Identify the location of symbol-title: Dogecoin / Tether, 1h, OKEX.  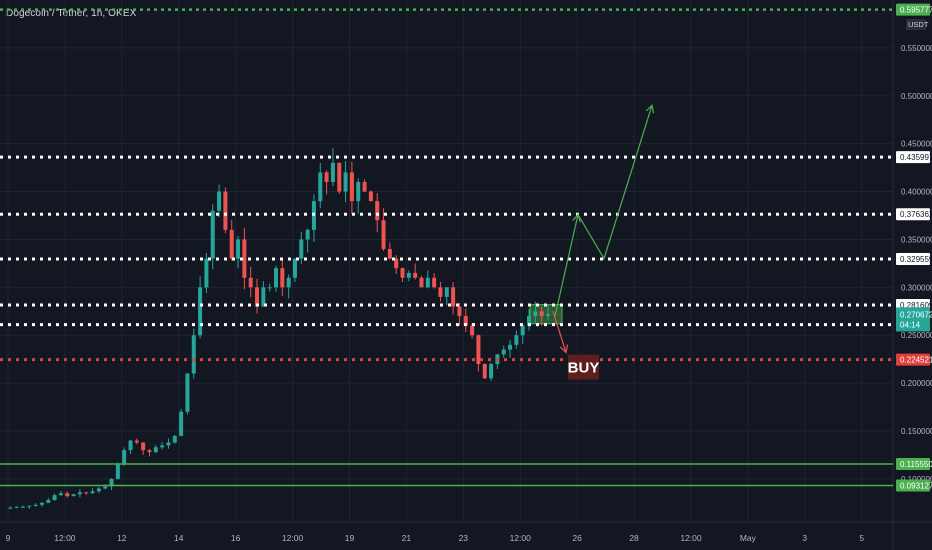
(71, 13).